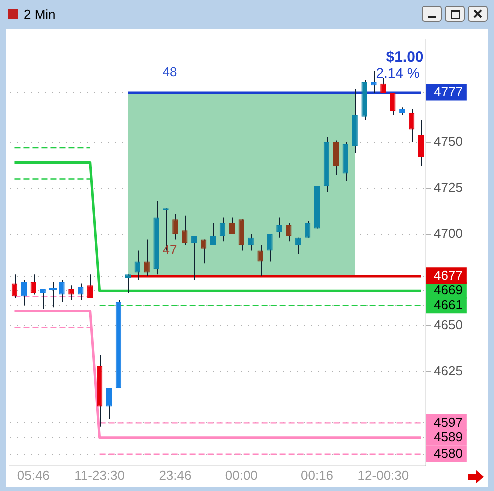 Image resolution: width=494 pixels, height=491 pixels. I want to click on annotation: $1.00, so click(405, 57).